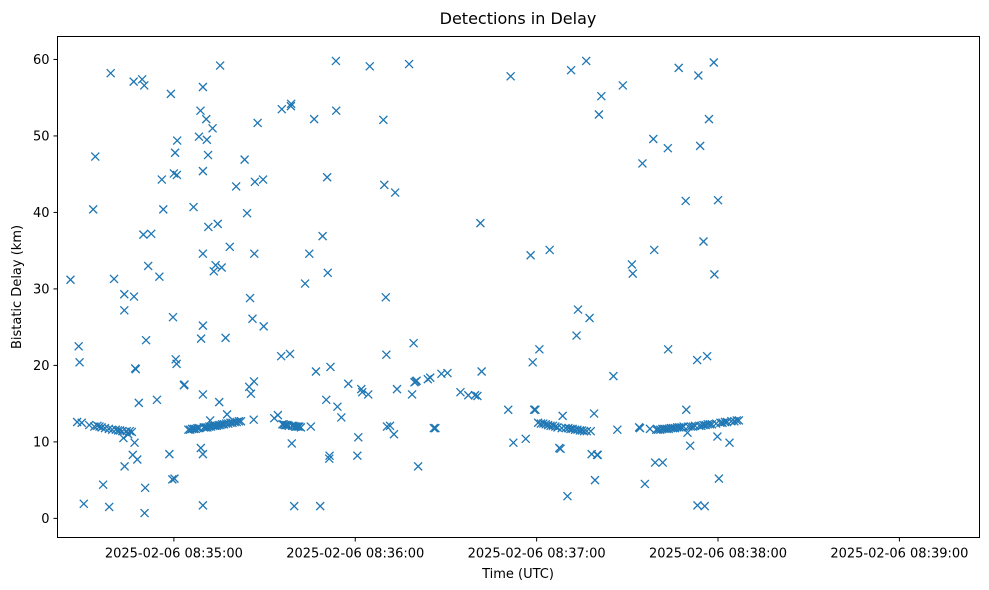 The image size is (989, 590). Describe the element at coordinates (718, 554) in the screenshot. I see `x-tick-label: 2025-02-06 08:38:00` at that location.